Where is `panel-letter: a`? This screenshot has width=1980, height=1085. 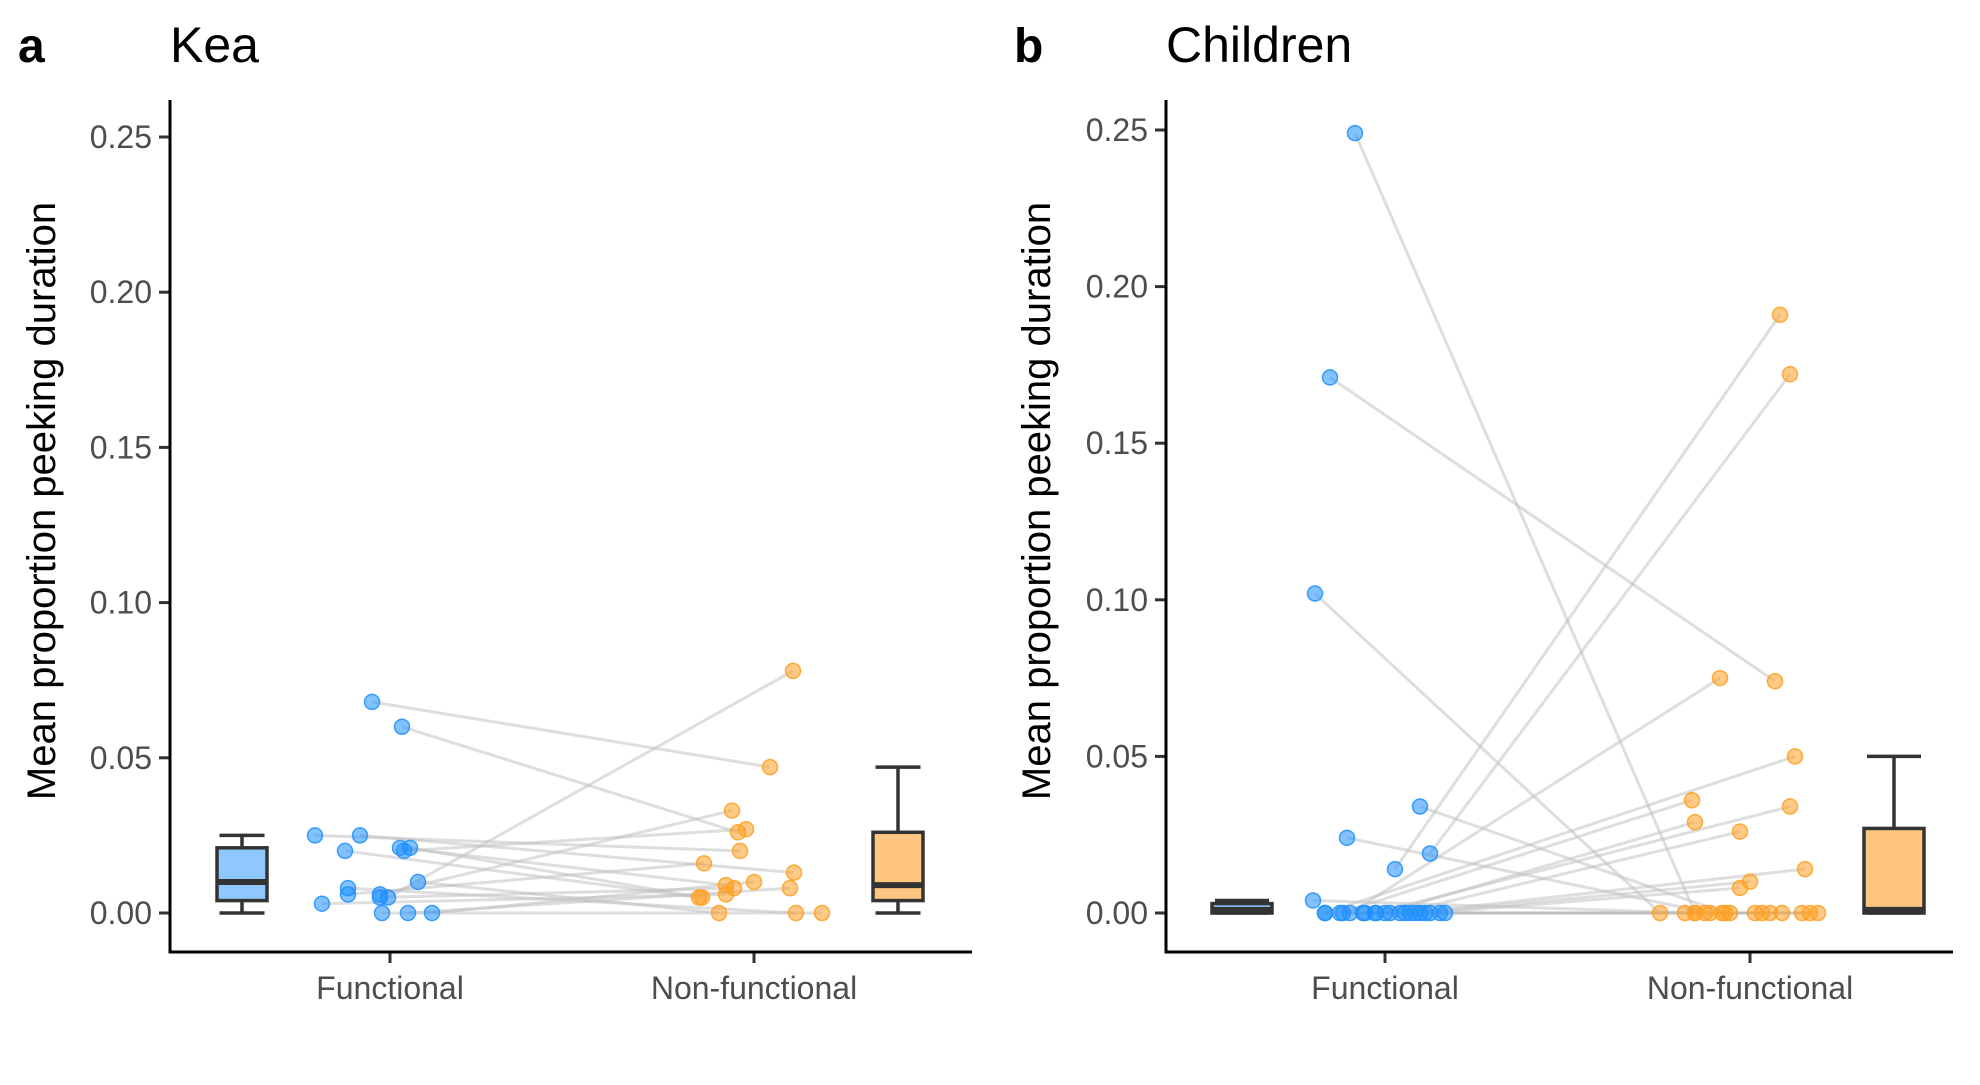
panel-letter: a is located at coordinates (31, 46).